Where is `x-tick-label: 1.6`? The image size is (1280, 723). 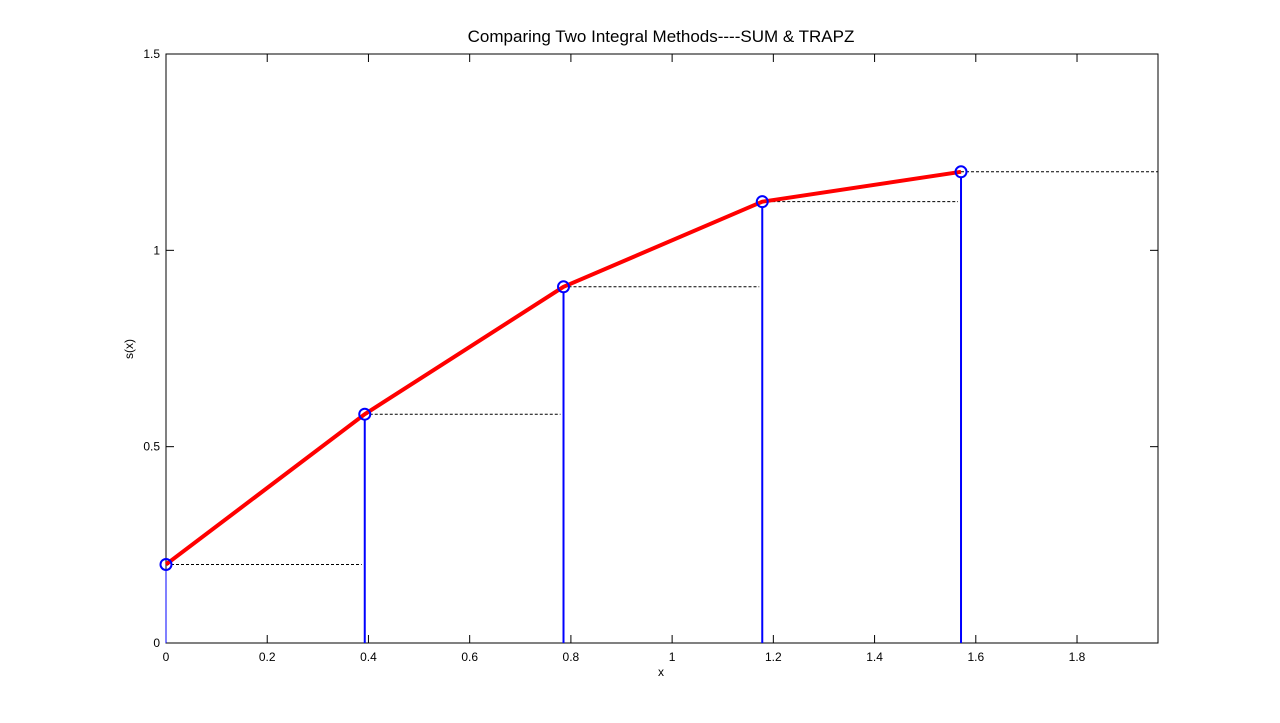
x-tick-label: 1.6 is located at coordinates (975, 657).